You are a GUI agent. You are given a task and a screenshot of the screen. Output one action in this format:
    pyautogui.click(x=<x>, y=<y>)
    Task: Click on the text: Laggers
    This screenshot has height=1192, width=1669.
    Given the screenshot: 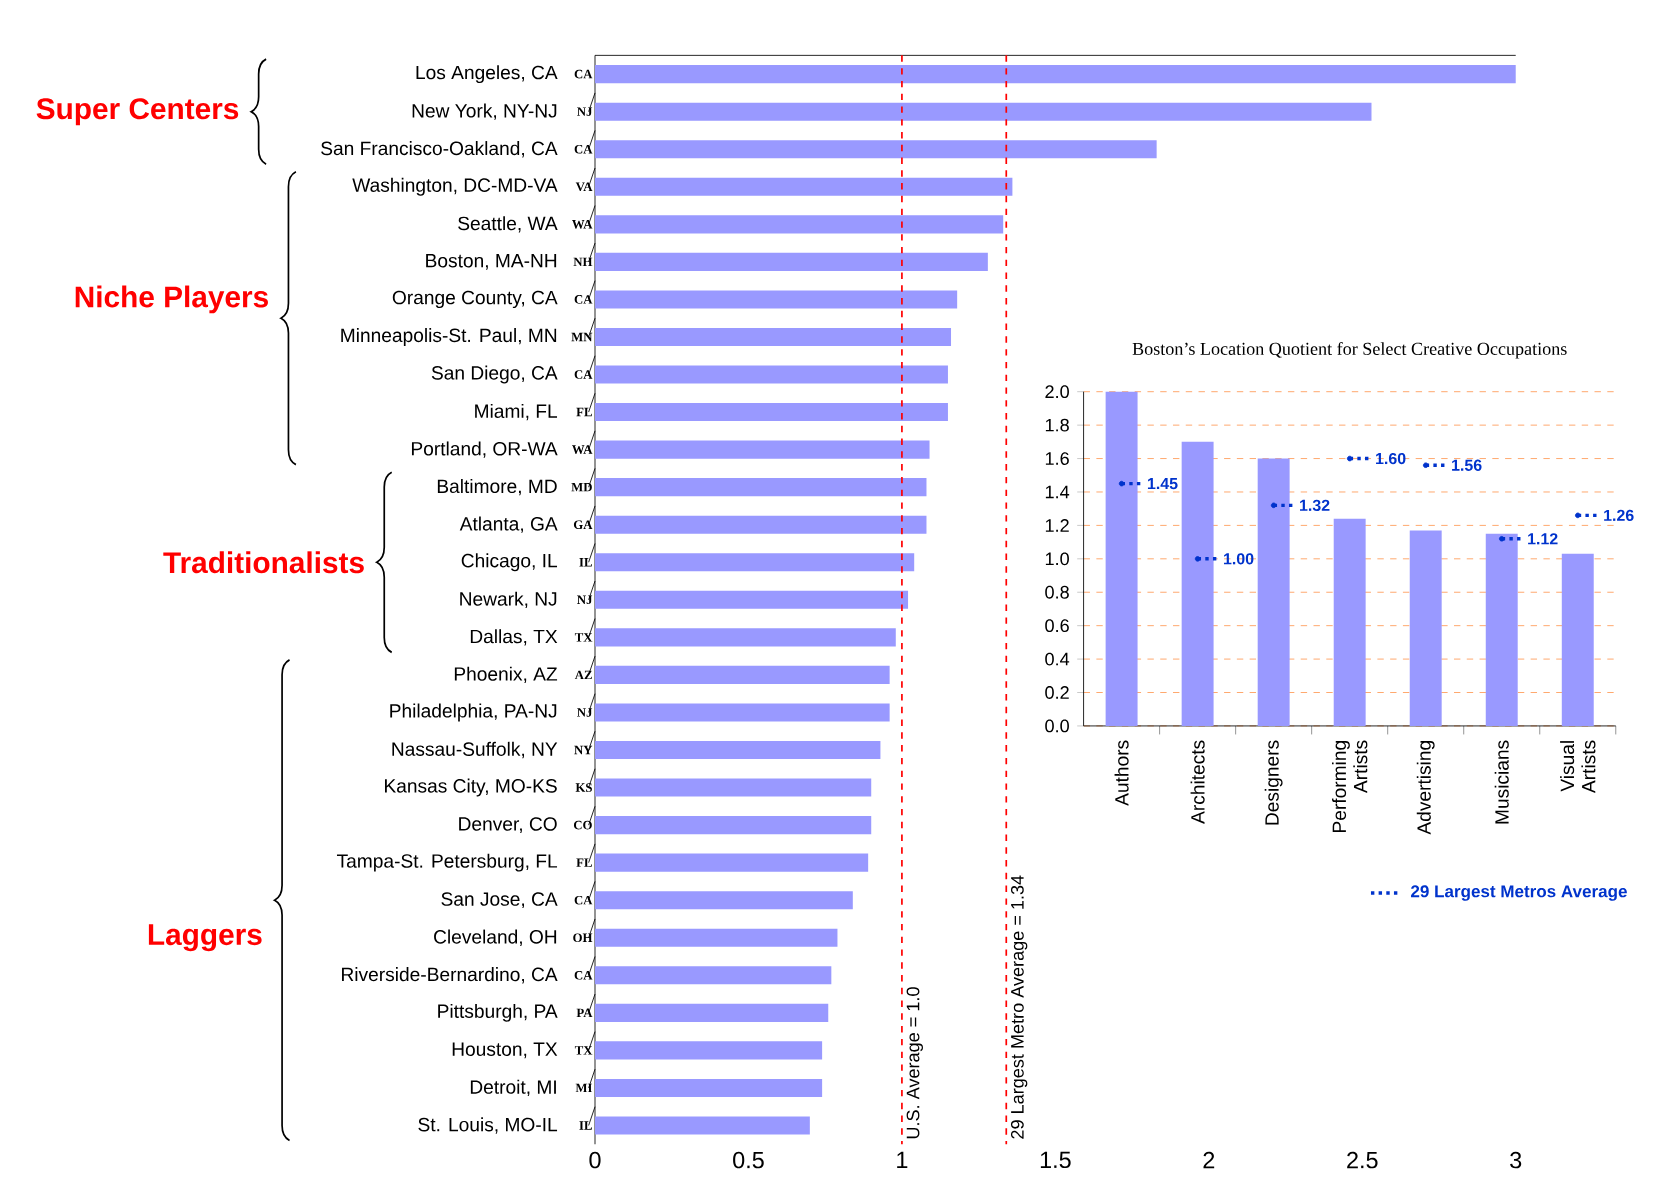 What is the action you would take?
    pyautogui.click(x=205, y=938)
    